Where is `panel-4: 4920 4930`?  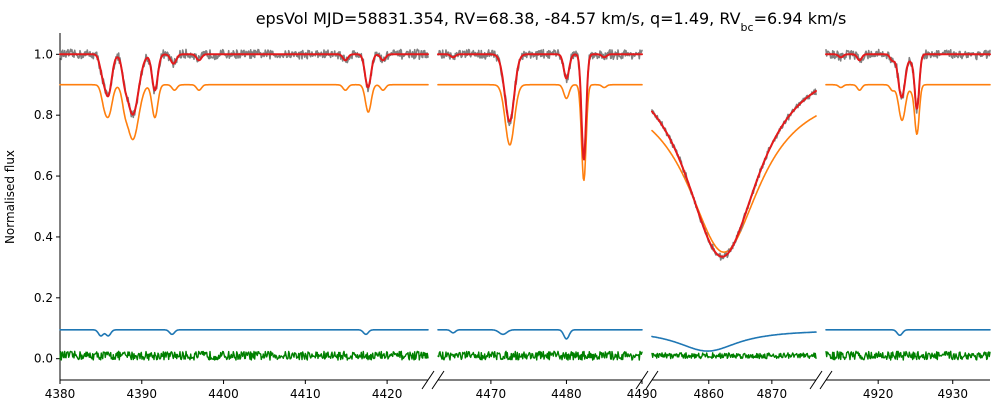
panel-4: 4920 4930 is located at coordinates (908, 224).